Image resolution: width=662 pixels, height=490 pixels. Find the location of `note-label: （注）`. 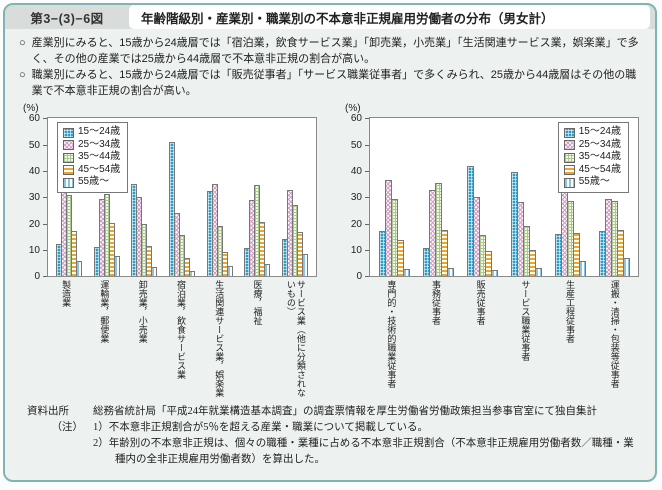

note-label: （注） is located at coordinates (67, 428).